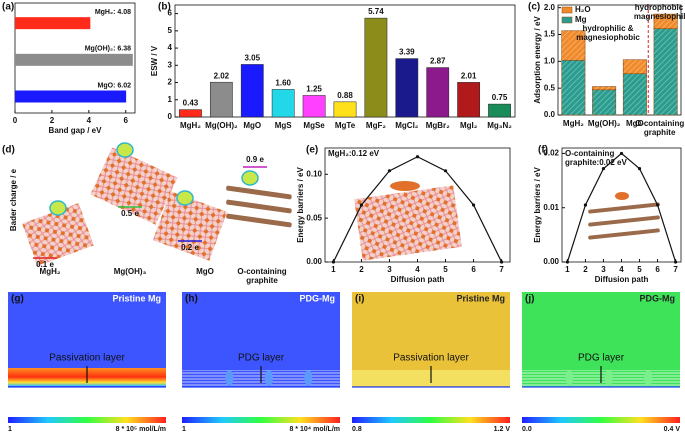 The image size is (685, 434). I want to click on x-tick-label: O-containing graphite, so click(659, 128).